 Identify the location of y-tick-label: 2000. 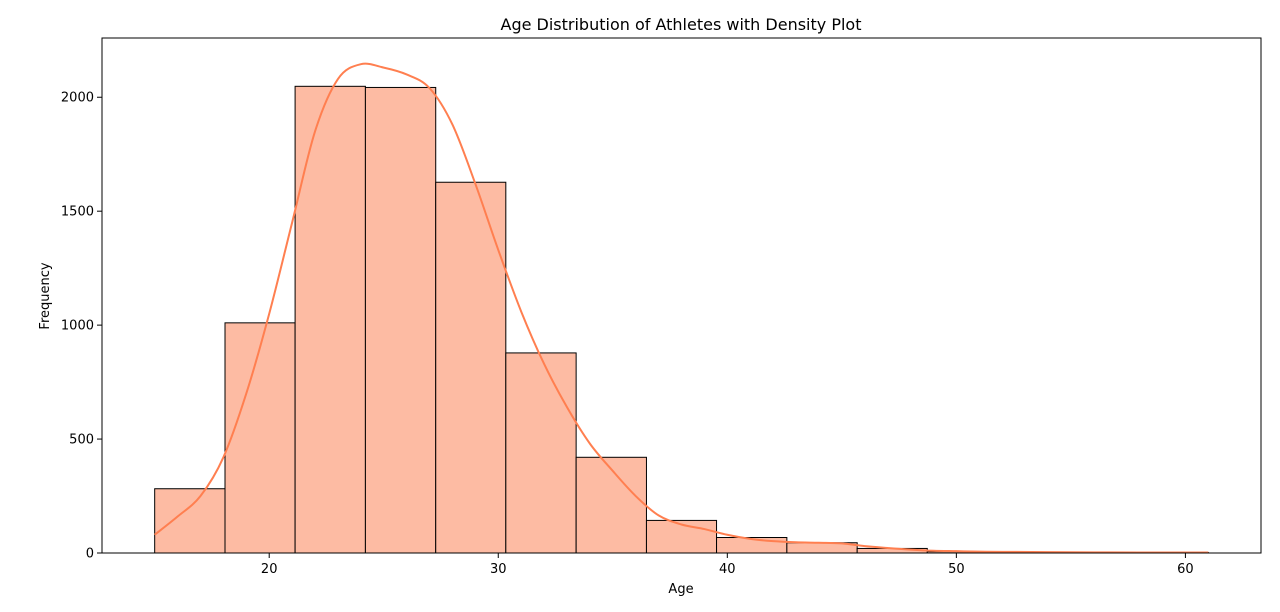
(77, 98).